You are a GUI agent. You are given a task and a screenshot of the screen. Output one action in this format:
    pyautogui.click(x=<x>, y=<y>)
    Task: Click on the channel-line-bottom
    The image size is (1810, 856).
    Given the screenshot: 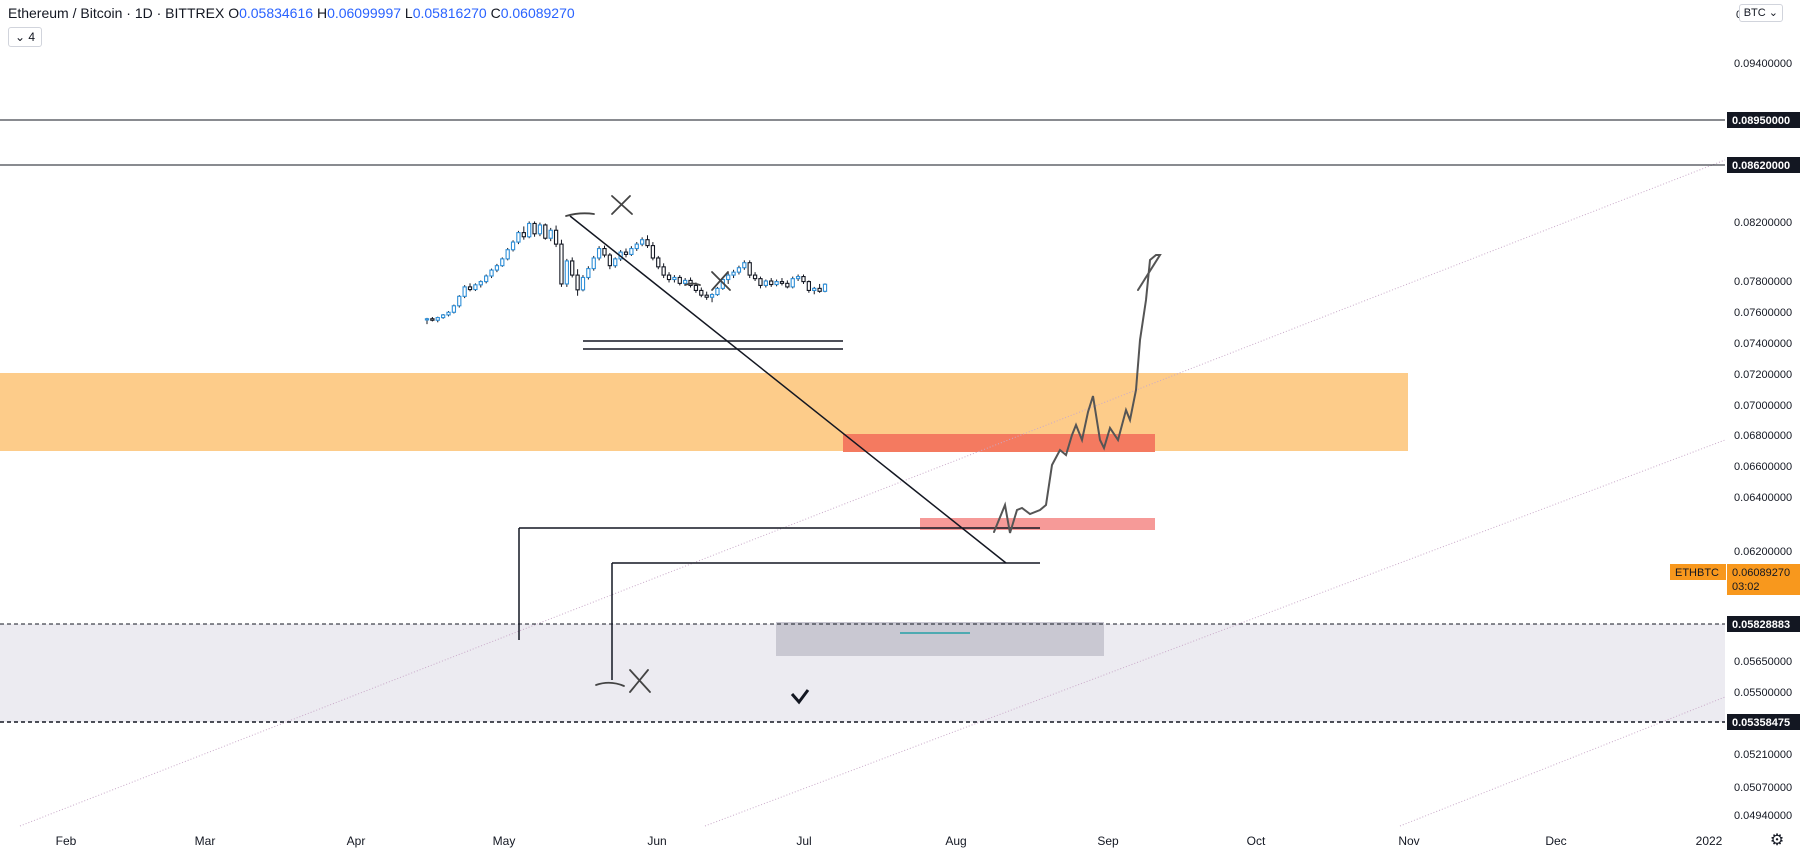 What is the action you would take?
    pyautogui.click(x=1562, y=761)
    